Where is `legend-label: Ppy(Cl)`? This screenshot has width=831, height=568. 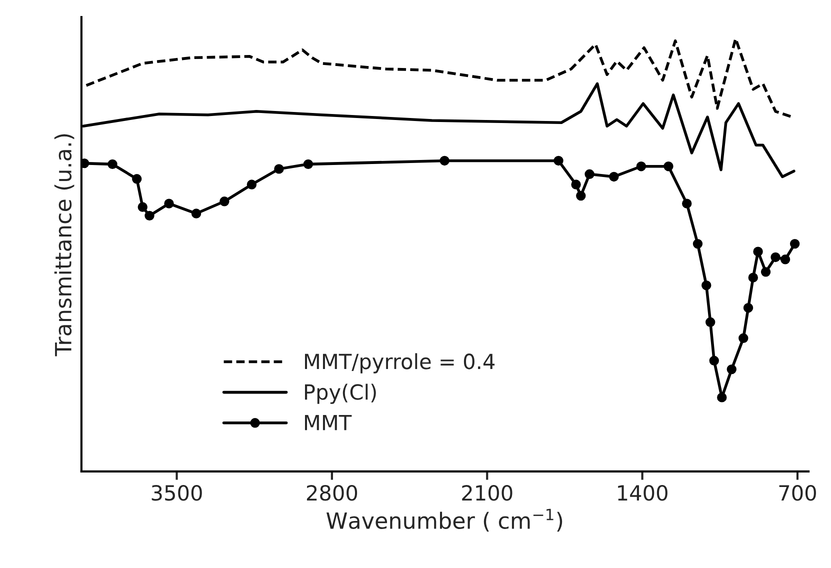
legend-label: Ppy(Cl) is located at coordinates (340, 394).